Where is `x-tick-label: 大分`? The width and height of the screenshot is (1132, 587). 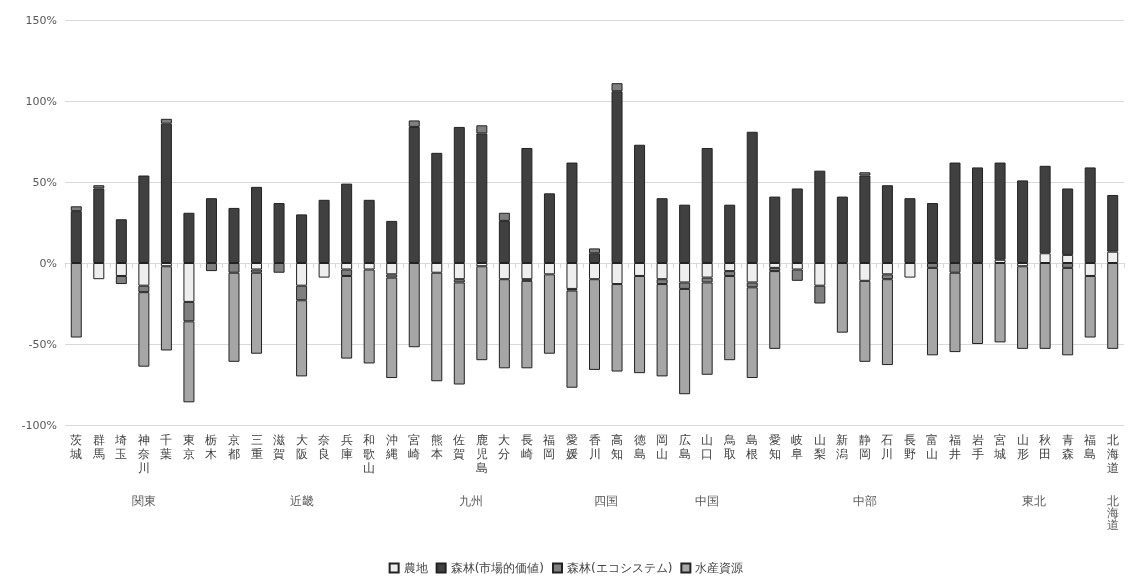 x-tick-label: 大分 is located at coordinates (504, 447).